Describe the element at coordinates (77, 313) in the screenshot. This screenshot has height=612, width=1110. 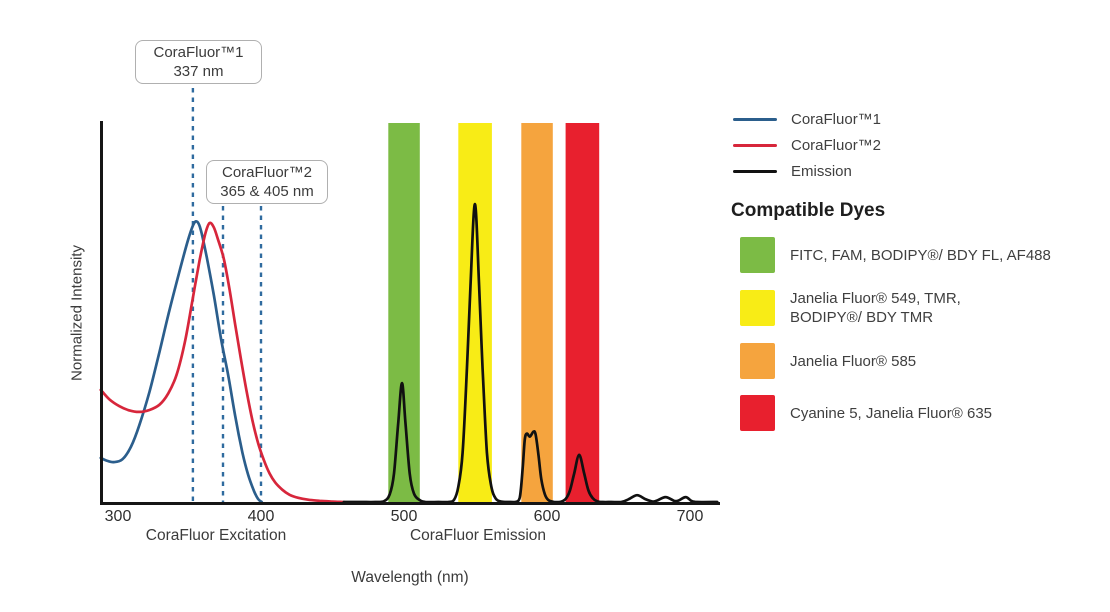
I see `y-axis-label: Normalized Intensity` at that location.